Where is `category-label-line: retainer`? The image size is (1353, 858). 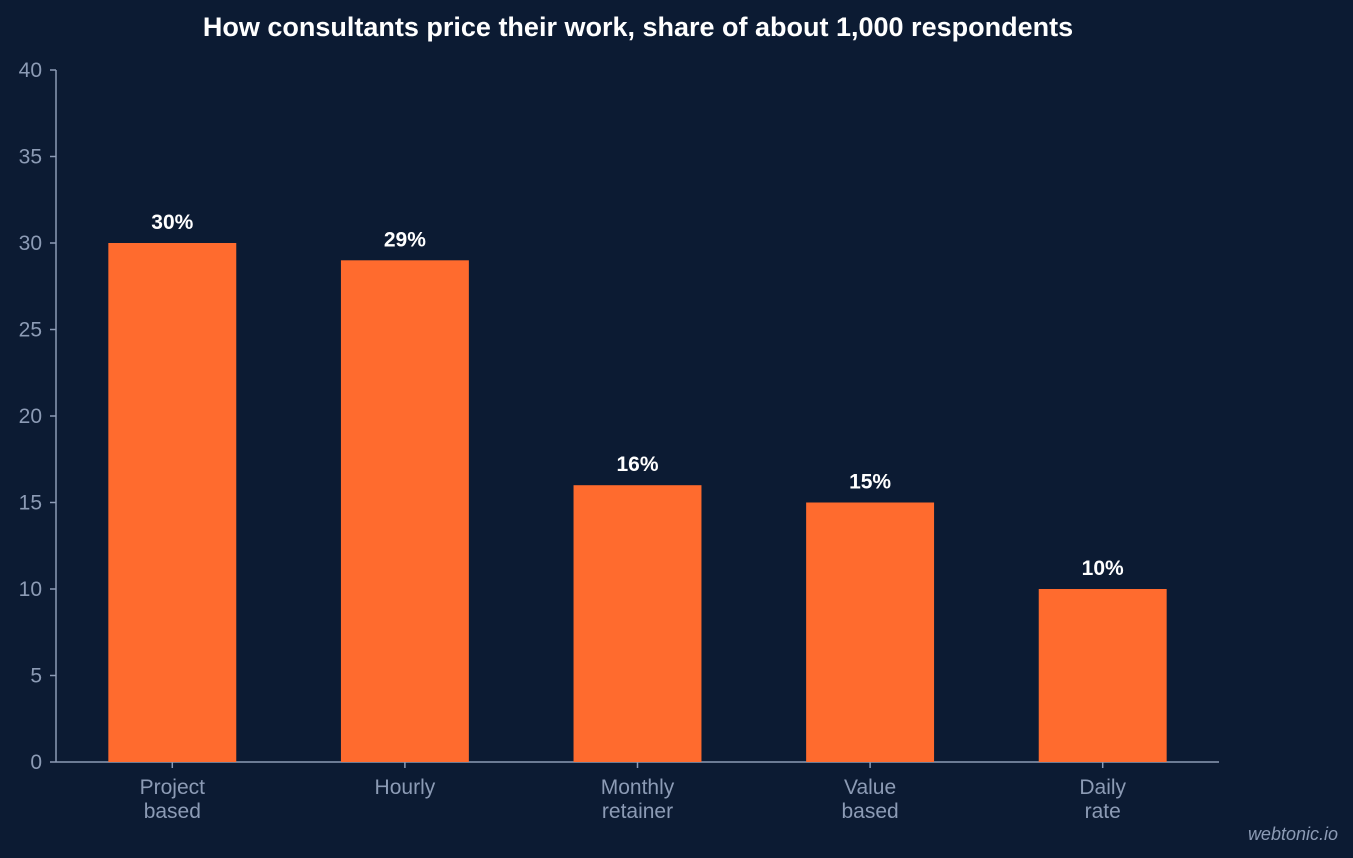
category-label-line: retainer is located at coordinates (637, 811).